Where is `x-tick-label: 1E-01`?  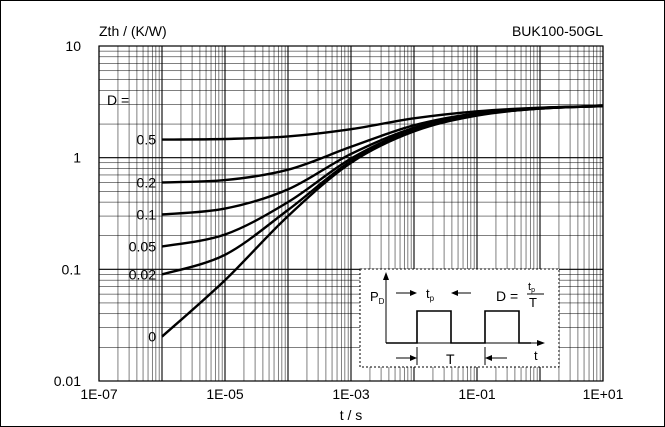 x-tick-label: 1E-01 is located at coordinates (477, 394).